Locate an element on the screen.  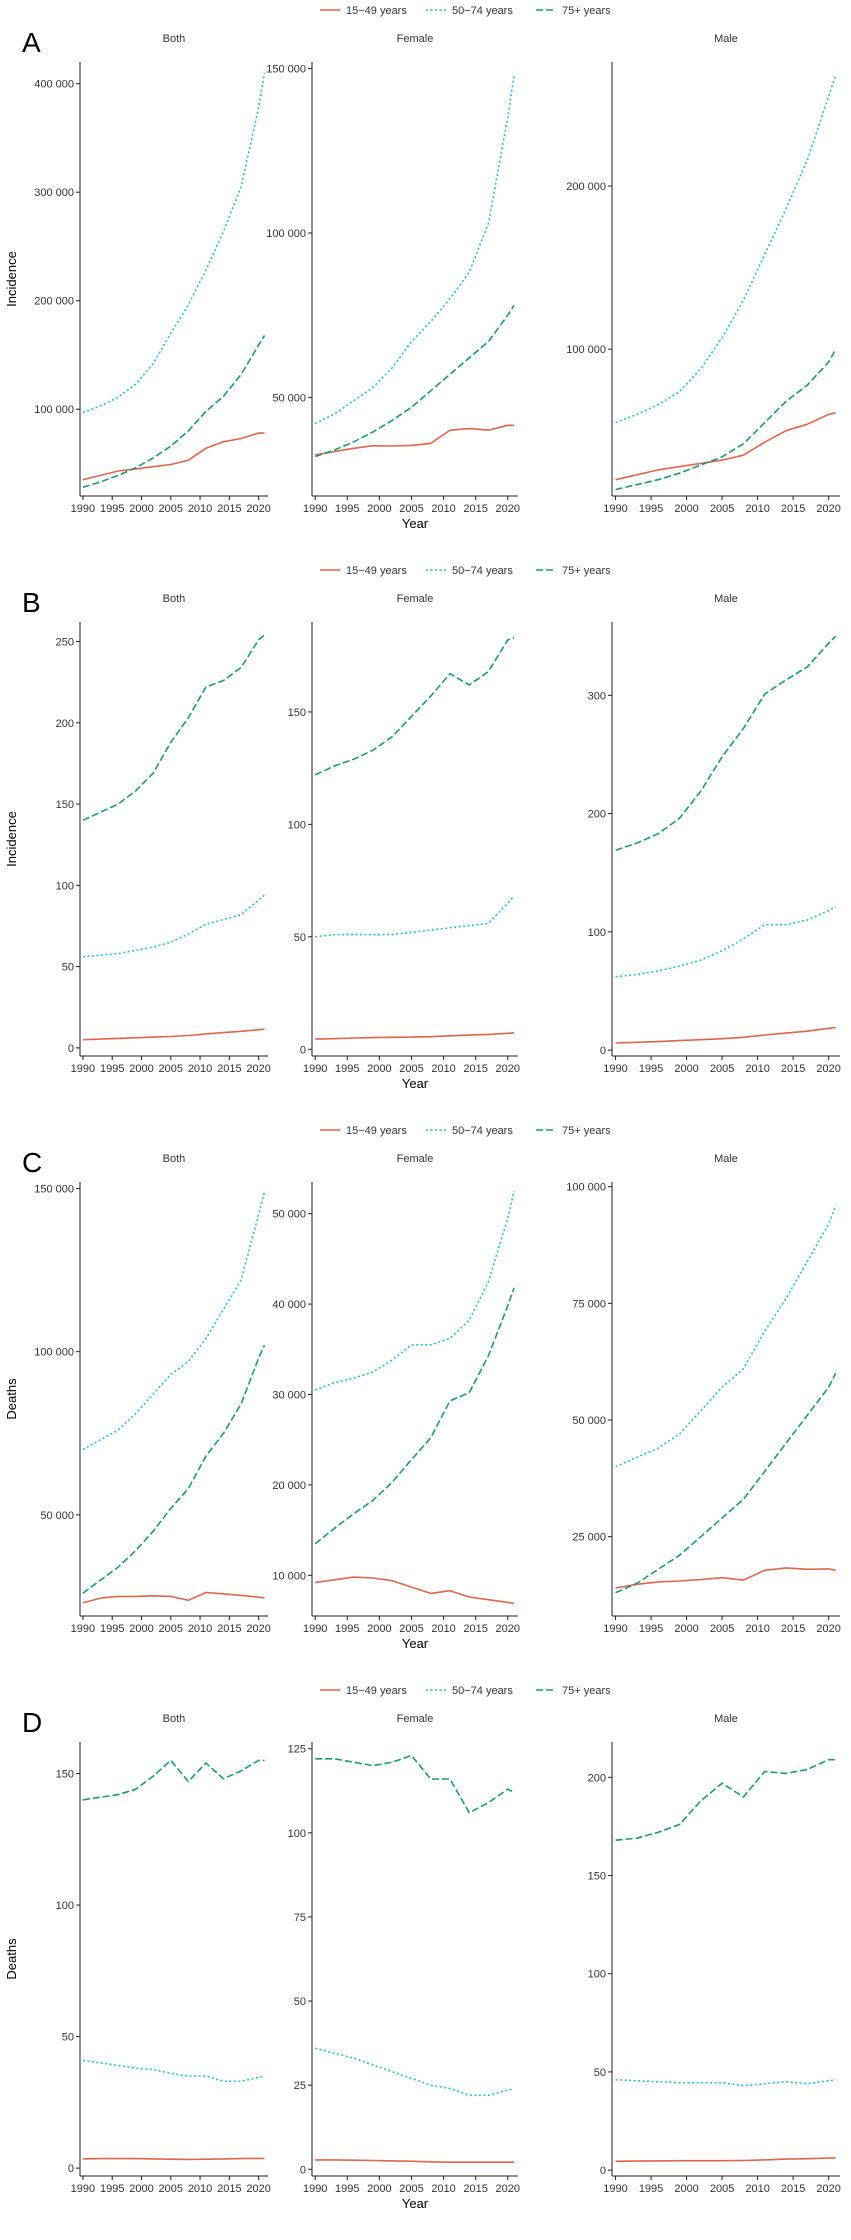
y-tick-label: 25 000 is located at coordinates (589, 1538).